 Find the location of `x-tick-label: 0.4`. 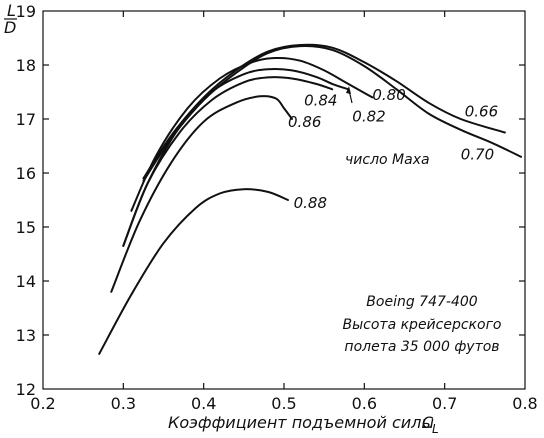

x-tick-label: 0.4 is located at coordinates (203, 403).